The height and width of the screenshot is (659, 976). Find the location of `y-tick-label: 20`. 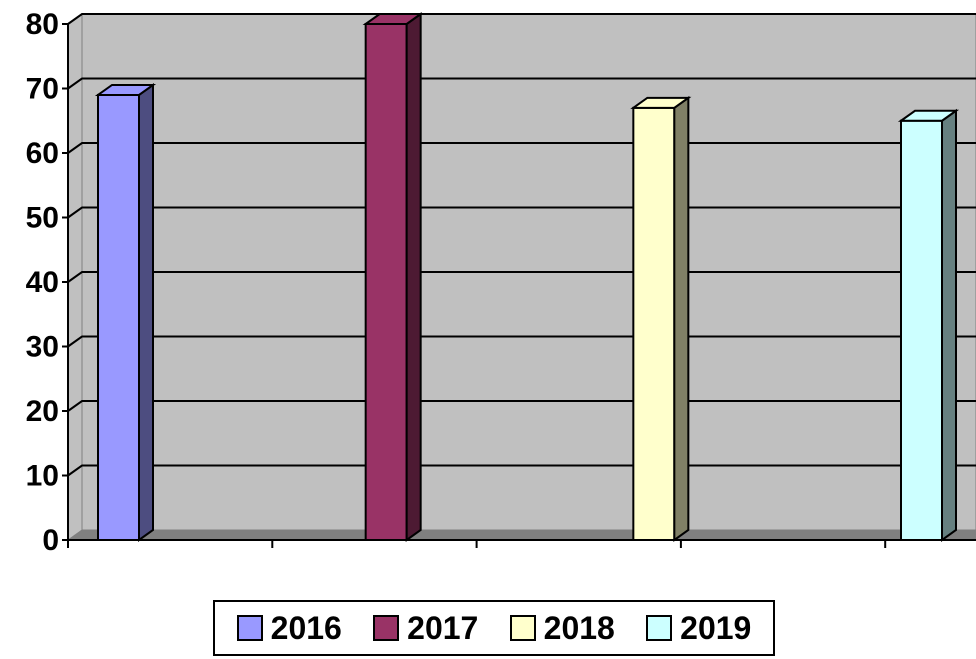

y-tick-label: 20 is located at coordinates (42, 411).